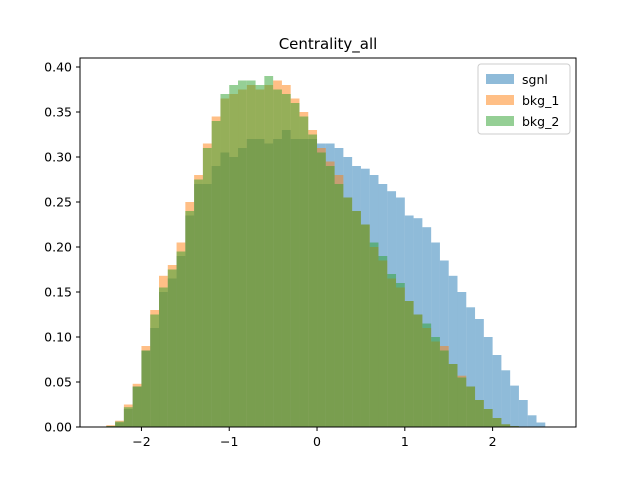 This screenshot has height=480, width=640. I want to click on y-tick-label: 0.05, so click(58, 382).